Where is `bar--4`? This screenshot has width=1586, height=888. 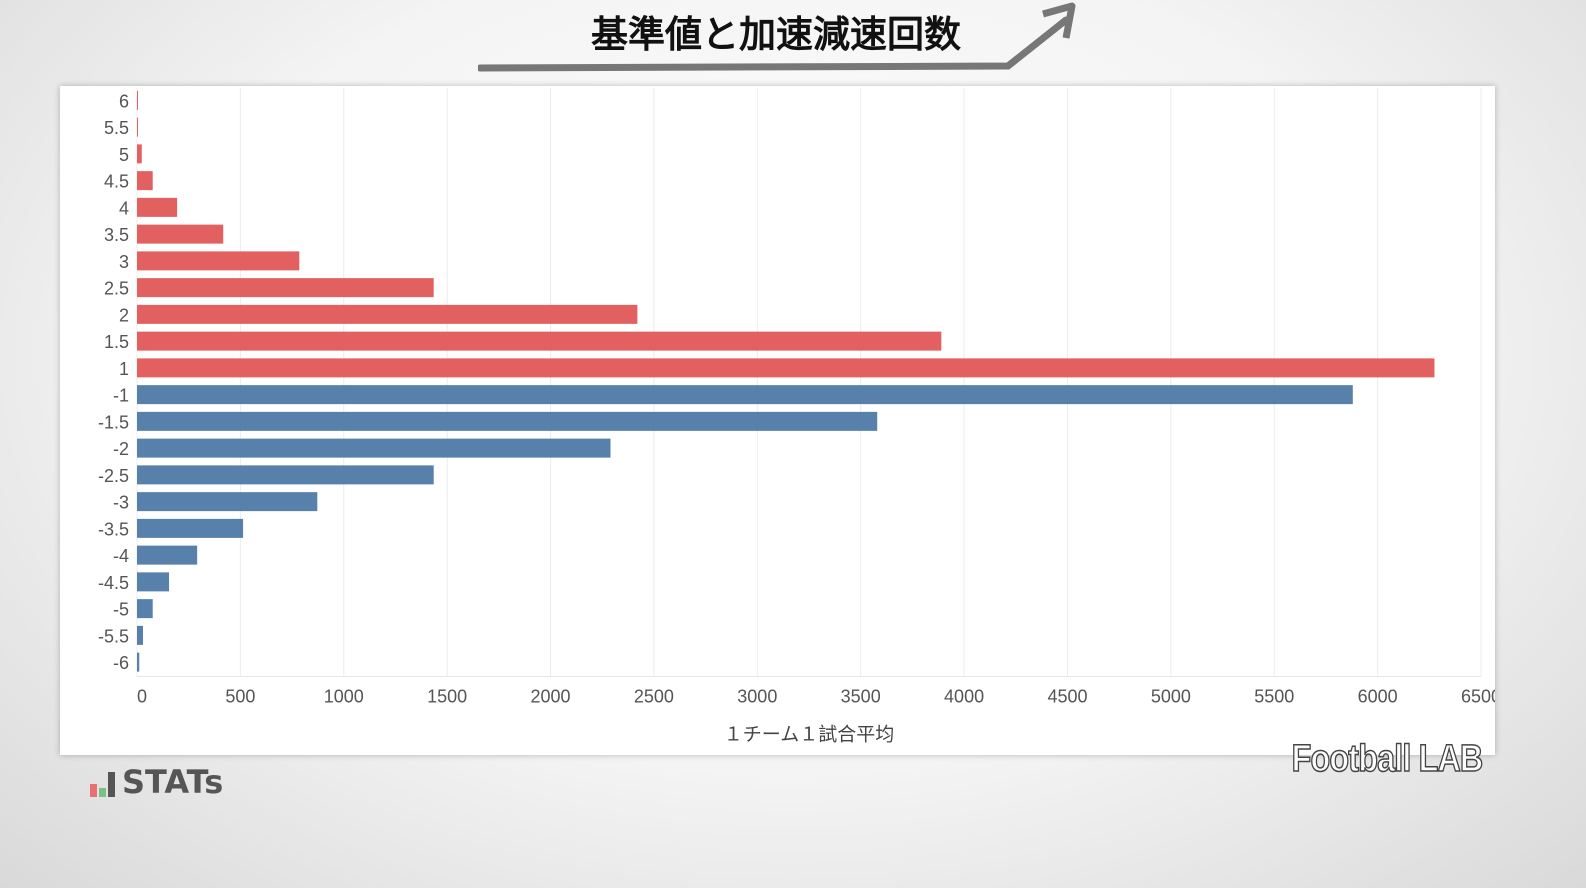
bar--4 is located at coordinates (167, 555).